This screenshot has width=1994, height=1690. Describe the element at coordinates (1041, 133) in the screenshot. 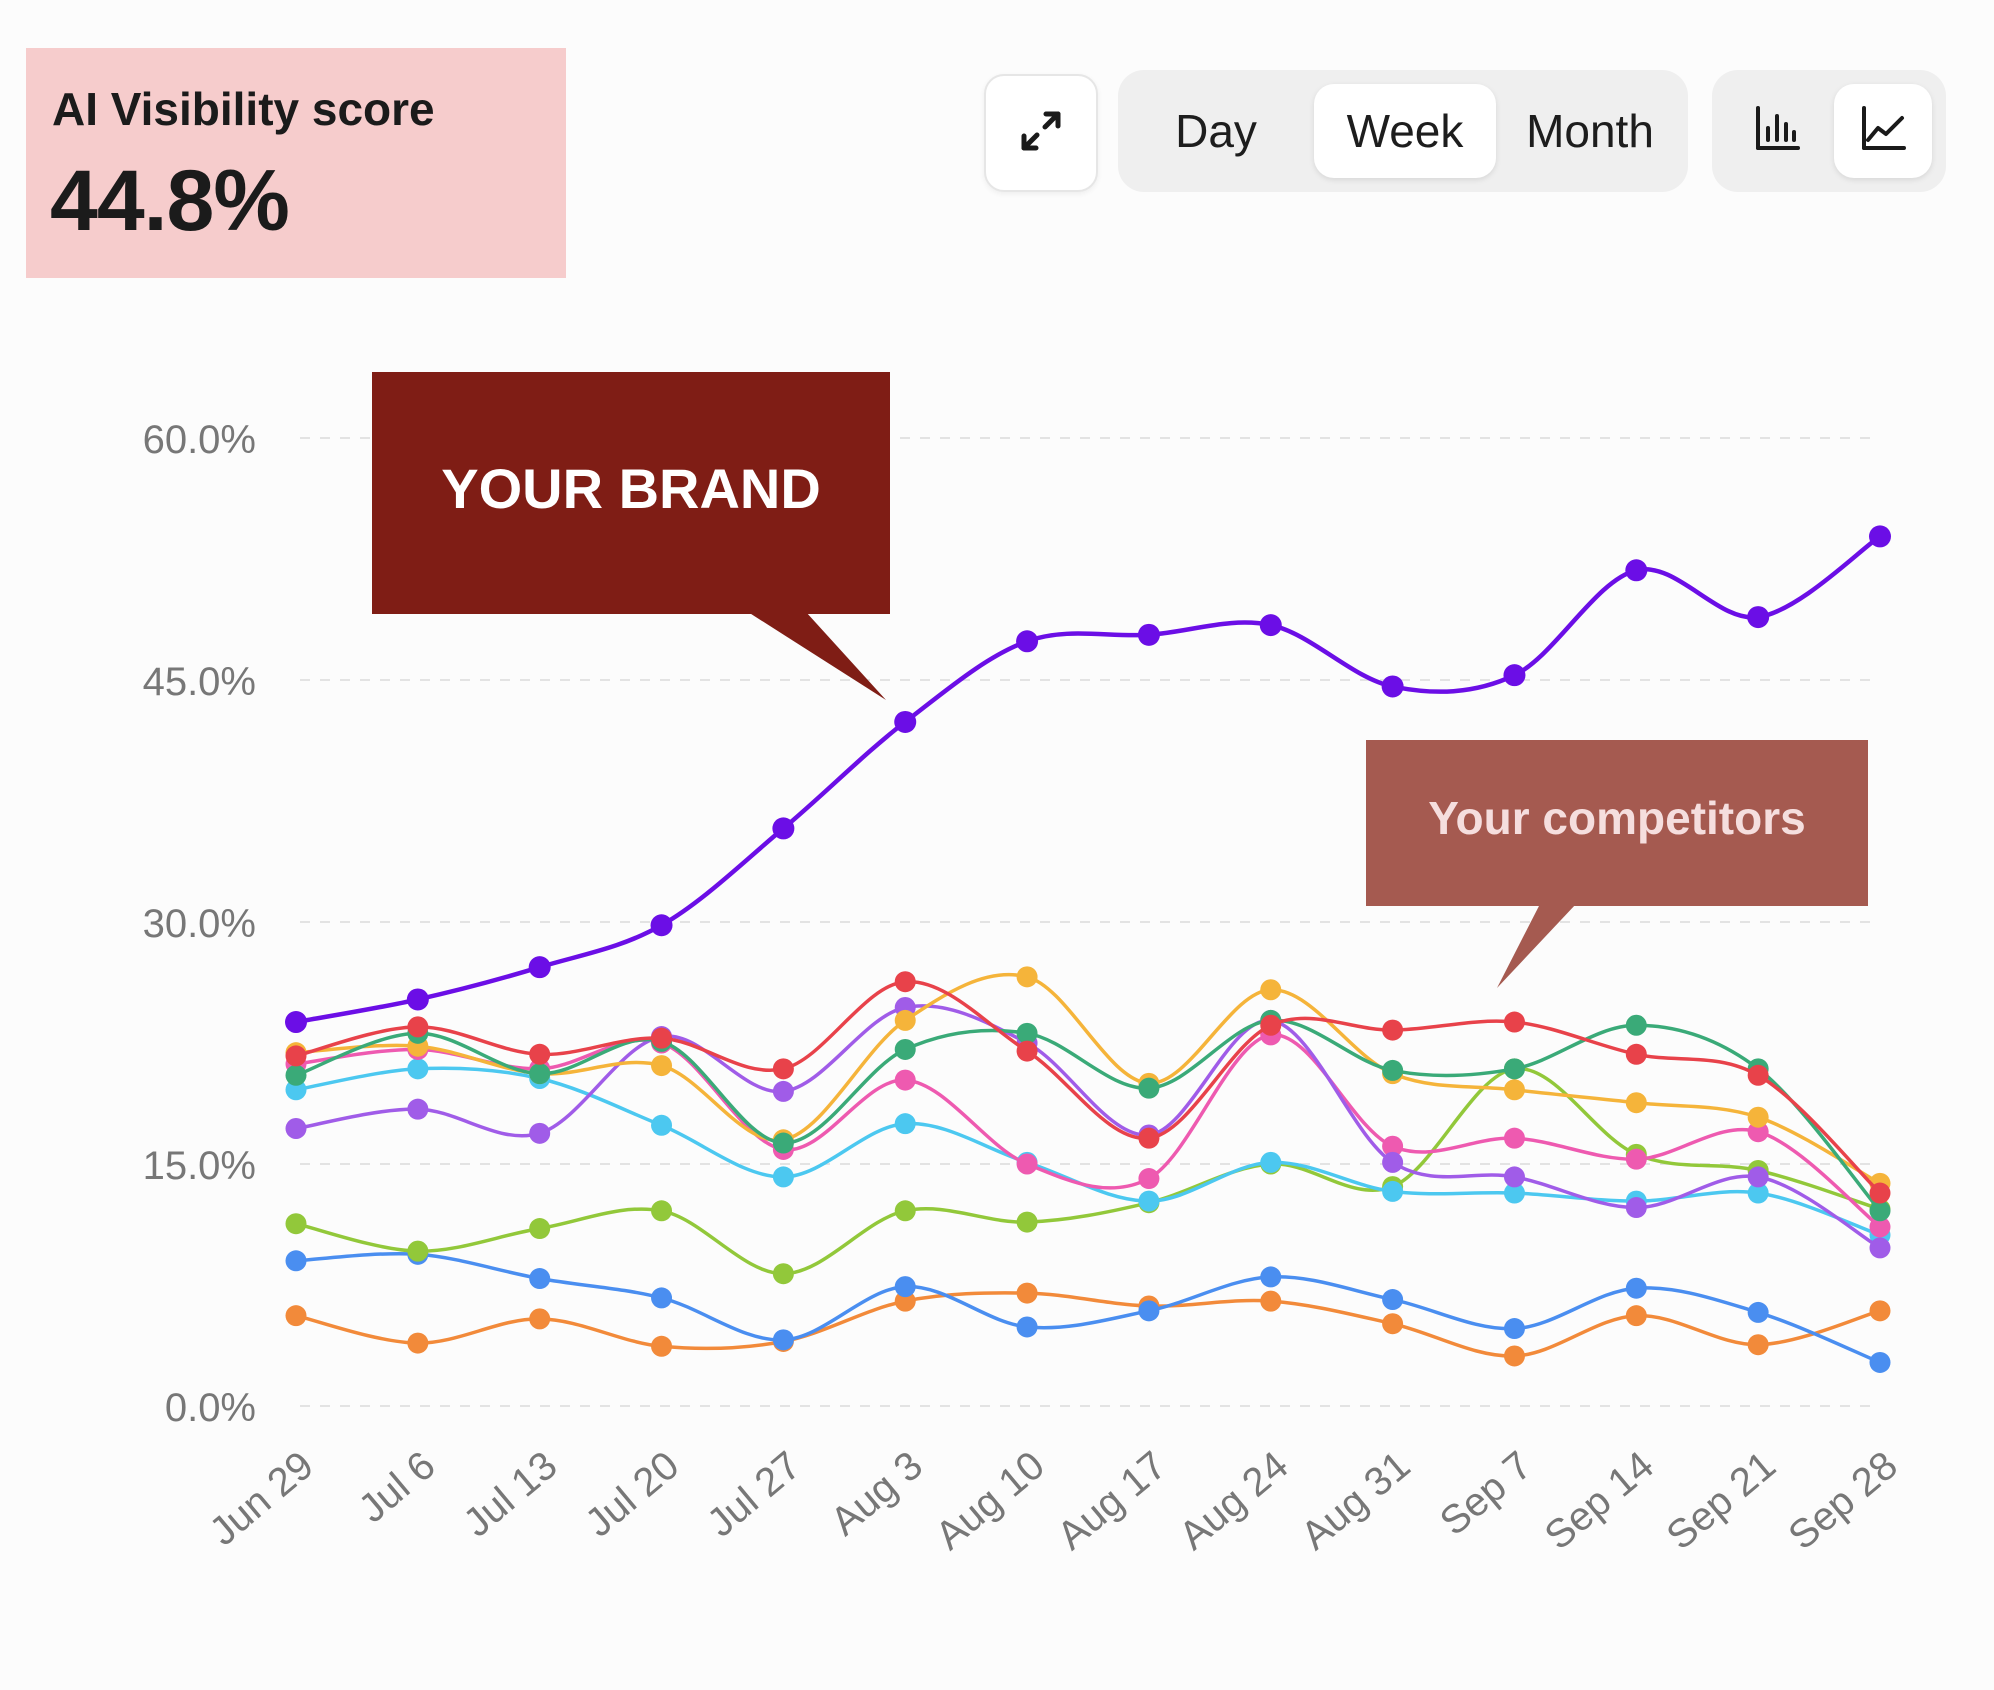

I see `expand-button` at that location.